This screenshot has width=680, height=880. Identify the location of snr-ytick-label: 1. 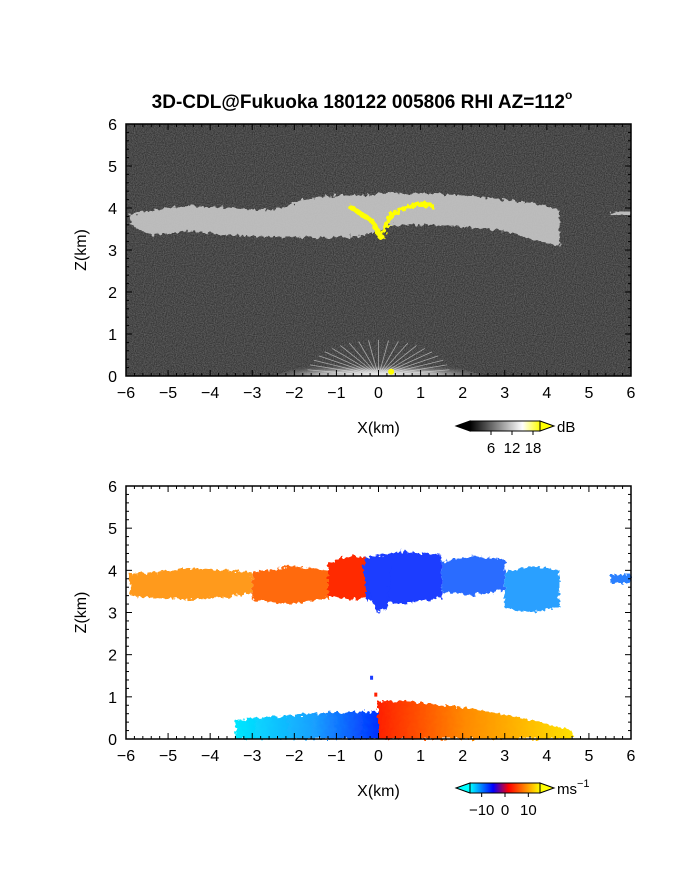
(112, 335).